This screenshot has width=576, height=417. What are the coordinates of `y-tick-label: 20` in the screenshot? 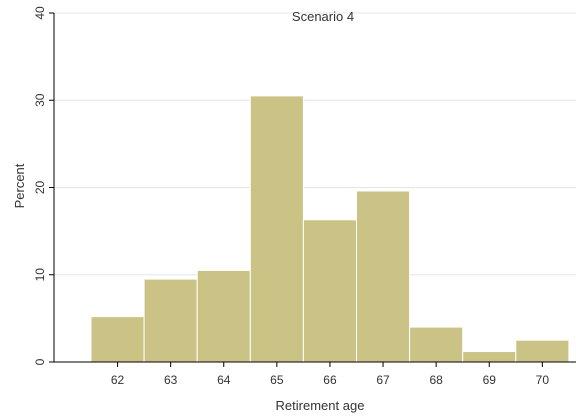 It's located at (40, 188).